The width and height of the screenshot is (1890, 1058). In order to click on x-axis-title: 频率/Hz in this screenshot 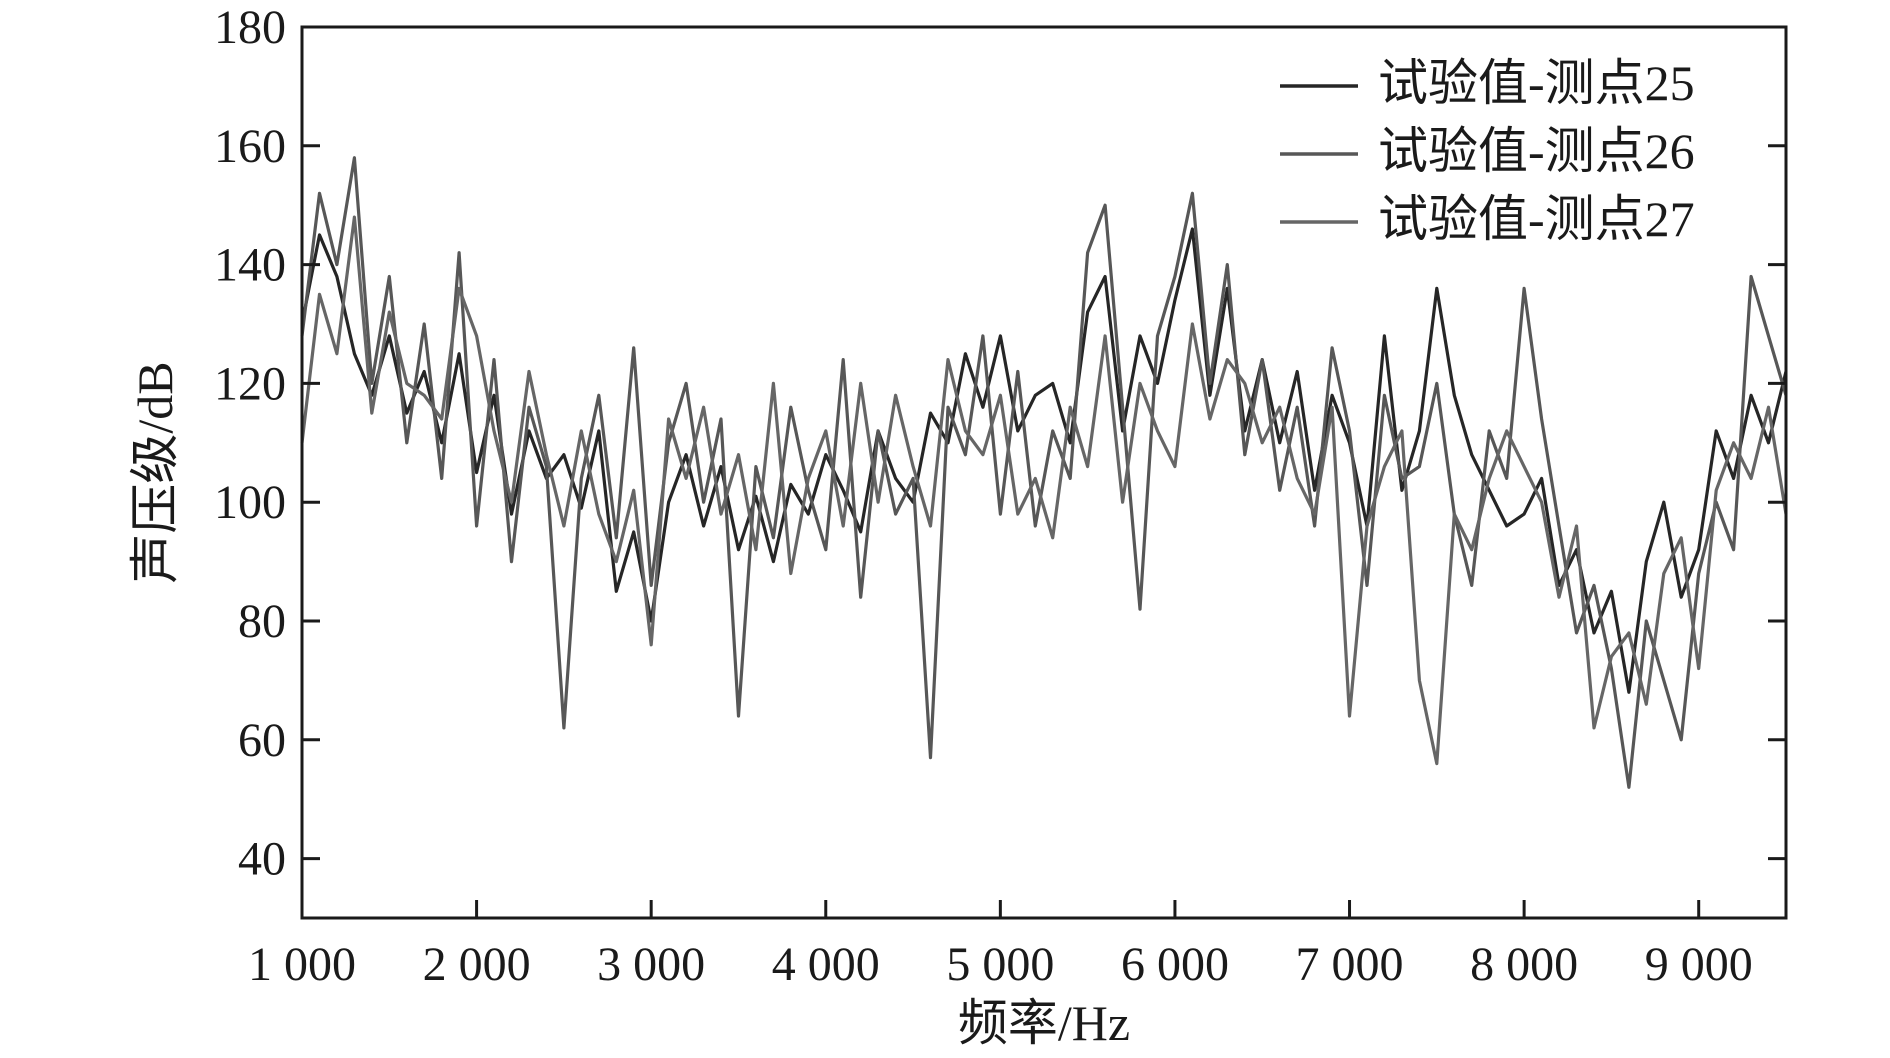, I will do `click(1044, 1023)`.